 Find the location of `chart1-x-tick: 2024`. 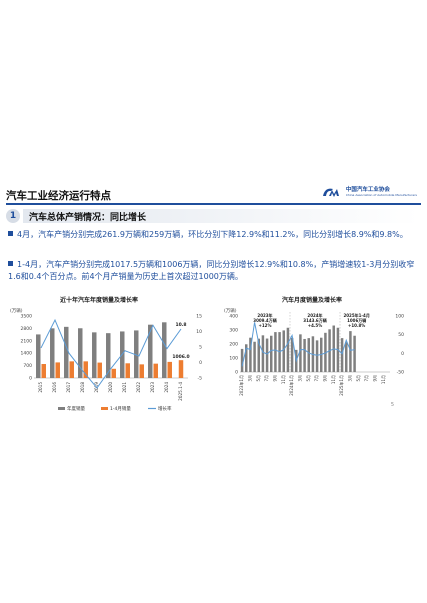

chart1-x-tick: 2024 is located at coordinates (166, 387).